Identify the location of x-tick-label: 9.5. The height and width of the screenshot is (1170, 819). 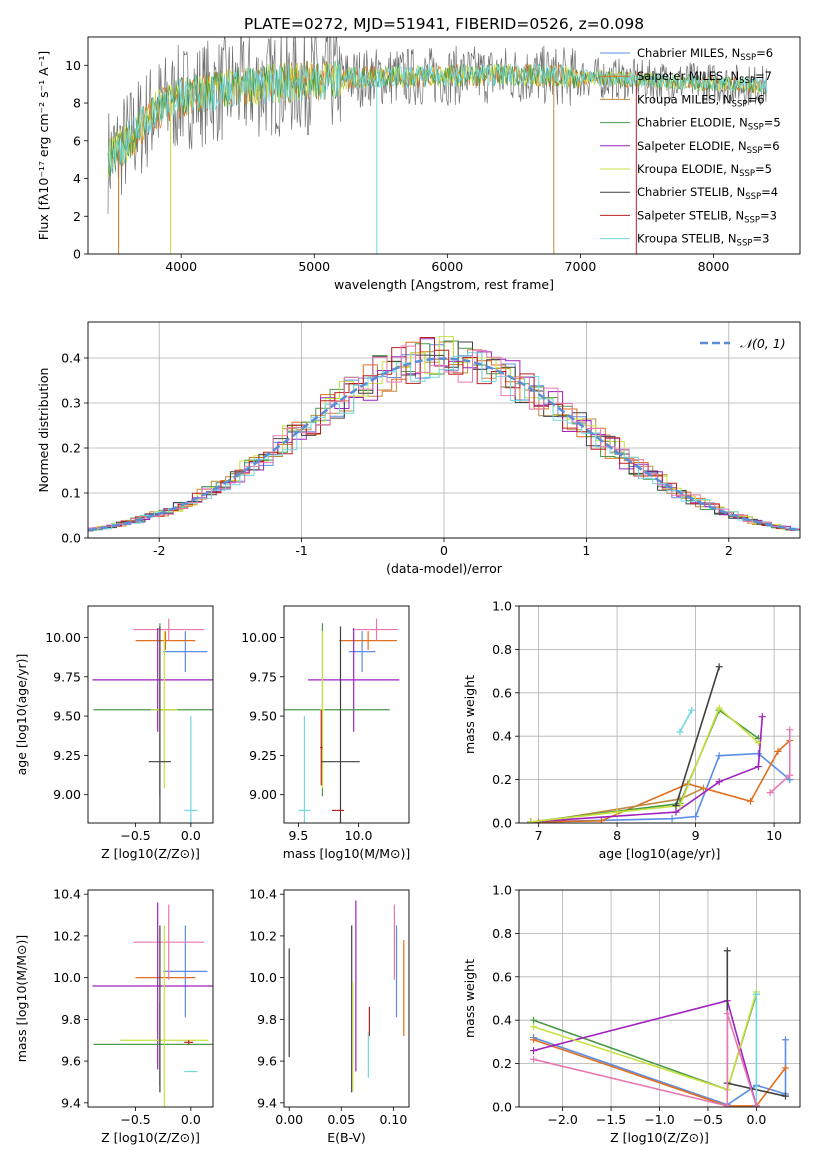
(298, 835).